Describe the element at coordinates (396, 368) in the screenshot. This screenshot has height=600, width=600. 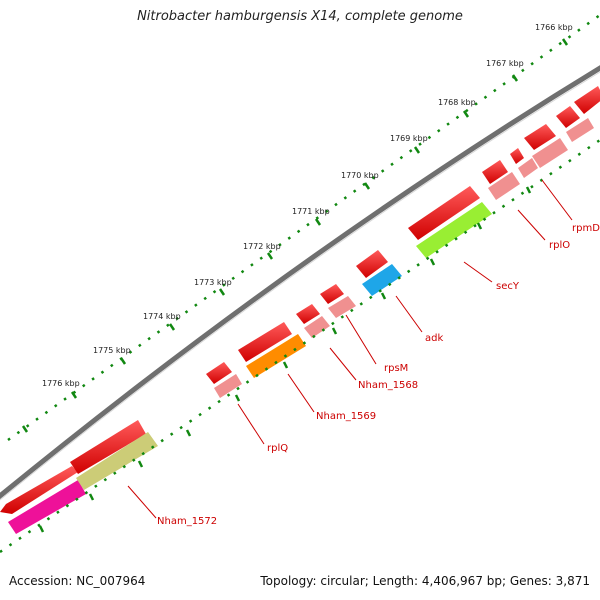
I see `gene-label-rpsM: rpsM` at that location.